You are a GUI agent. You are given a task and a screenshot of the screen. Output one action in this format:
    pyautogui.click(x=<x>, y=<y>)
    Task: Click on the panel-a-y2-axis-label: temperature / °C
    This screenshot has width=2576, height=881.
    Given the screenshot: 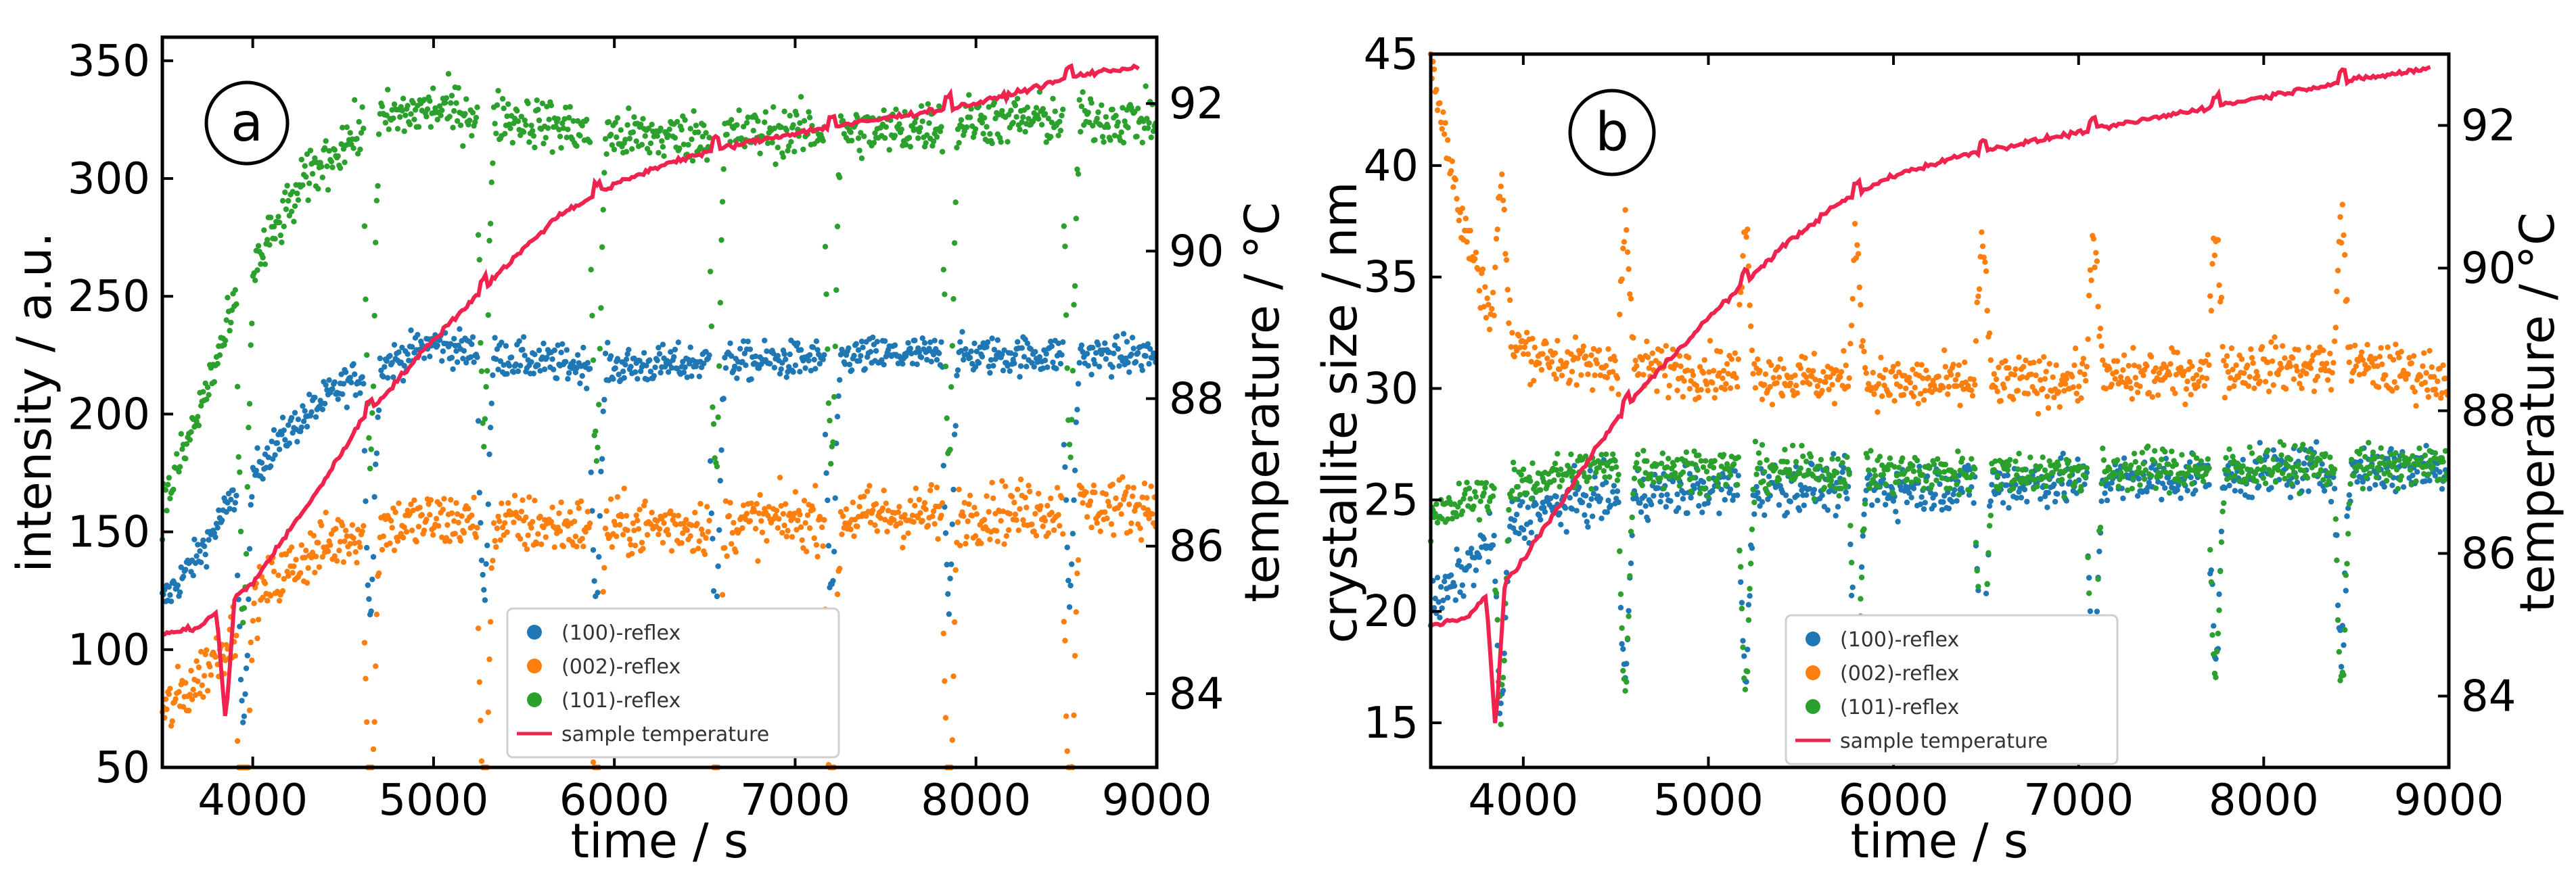 What is the action you would take?
    pyautogui.click(x=1262, y=402)
    